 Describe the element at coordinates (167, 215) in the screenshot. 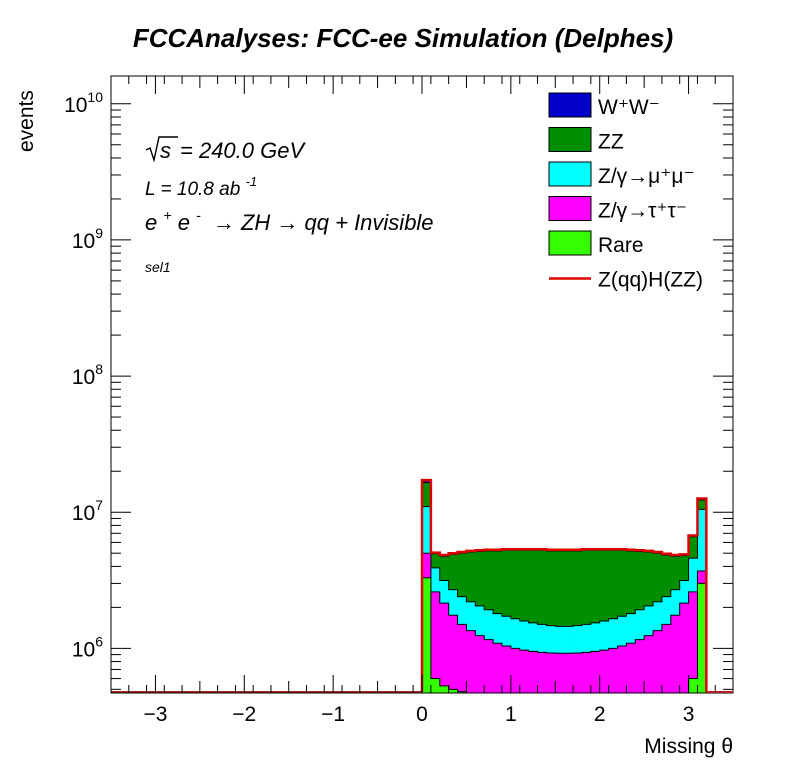

I see `process-sup1: +` at that location.